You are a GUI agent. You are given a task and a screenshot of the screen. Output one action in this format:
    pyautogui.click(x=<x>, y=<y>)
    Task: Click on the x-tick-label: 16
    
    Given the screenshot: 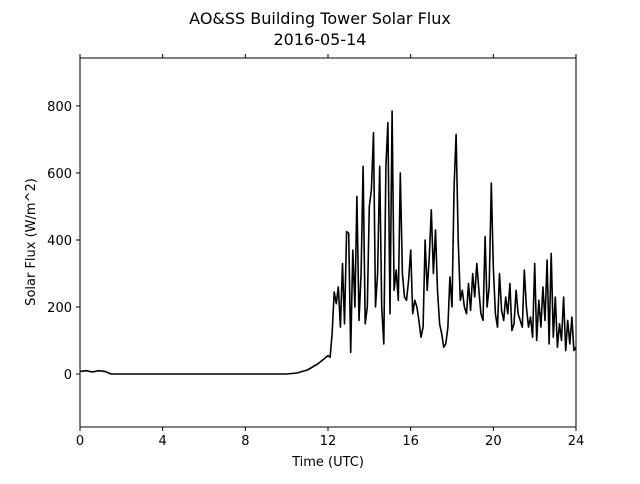 What is the action you would take?
    pyautogui.click(x=410, y=441)
    